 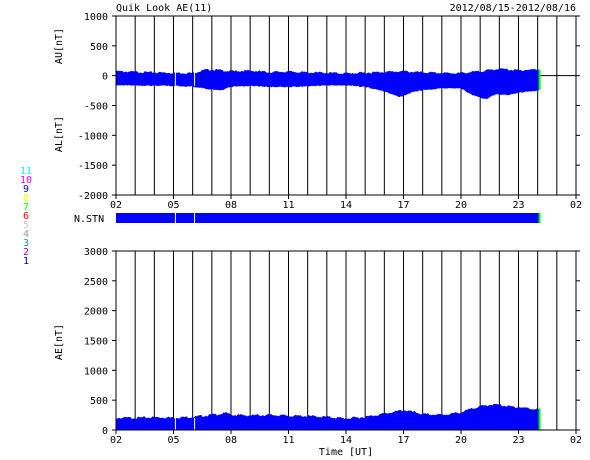 I want to click on station-count-panel: N.STN, so click(x=307, y=219).